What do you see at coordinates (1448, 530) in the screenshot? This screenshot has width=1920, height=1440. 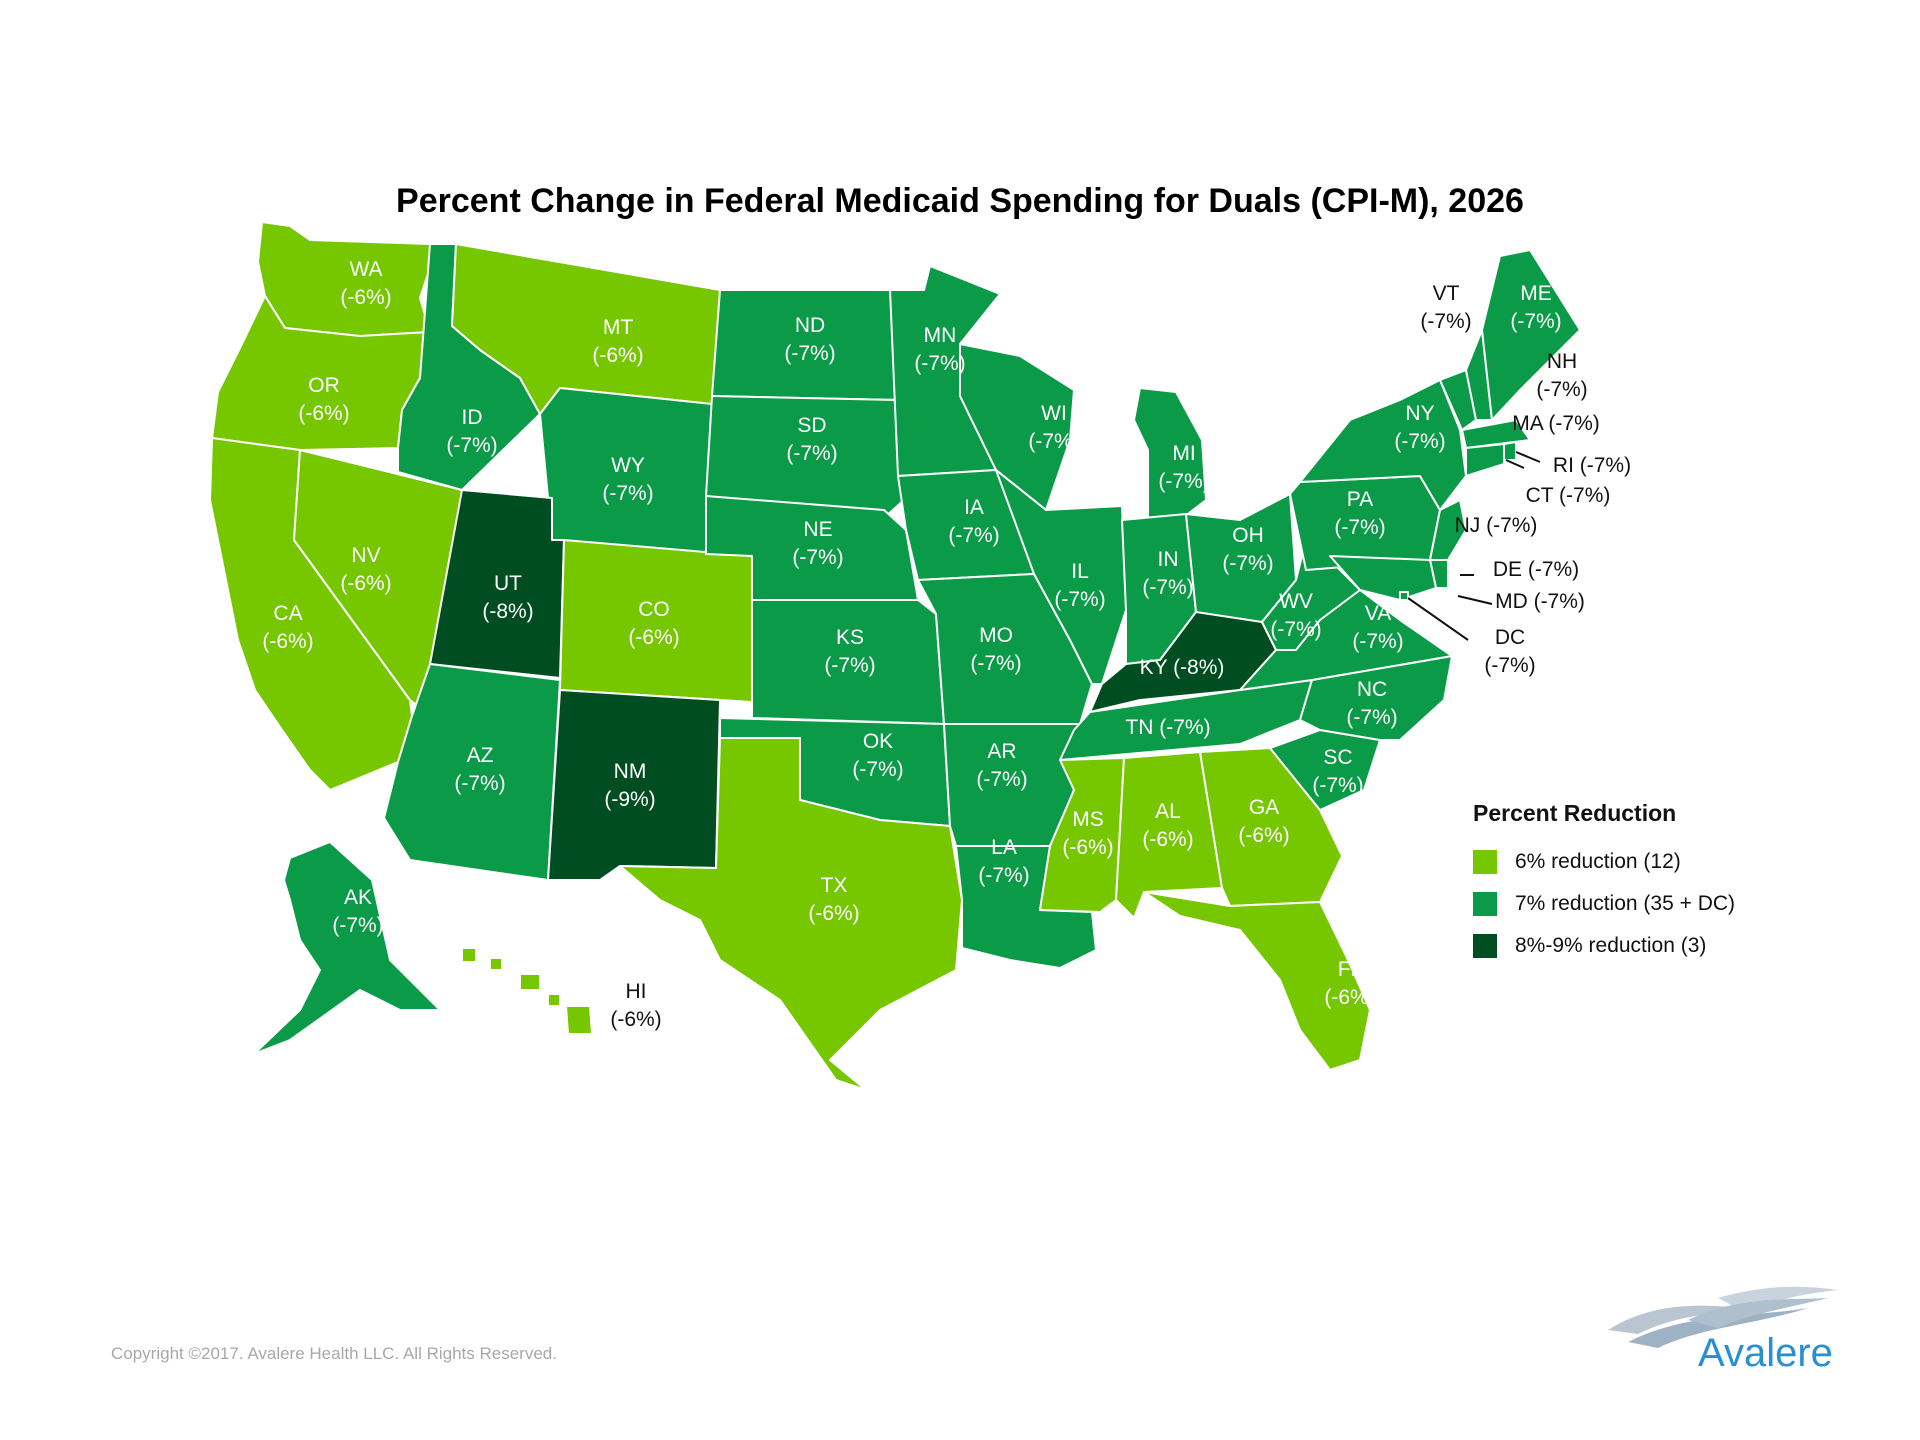 I see `state-nj` at bounding box center [1448, 530].